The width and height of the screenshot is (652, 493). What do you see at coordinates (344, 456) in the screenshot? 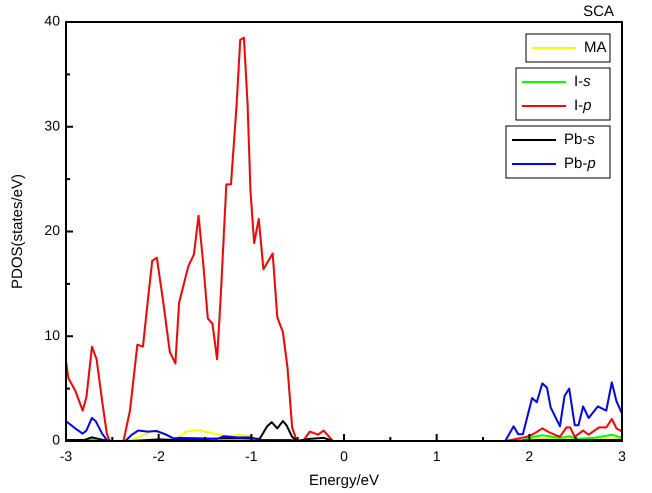
I see `x-tick-label: 0` at bounding box center [344, 456].